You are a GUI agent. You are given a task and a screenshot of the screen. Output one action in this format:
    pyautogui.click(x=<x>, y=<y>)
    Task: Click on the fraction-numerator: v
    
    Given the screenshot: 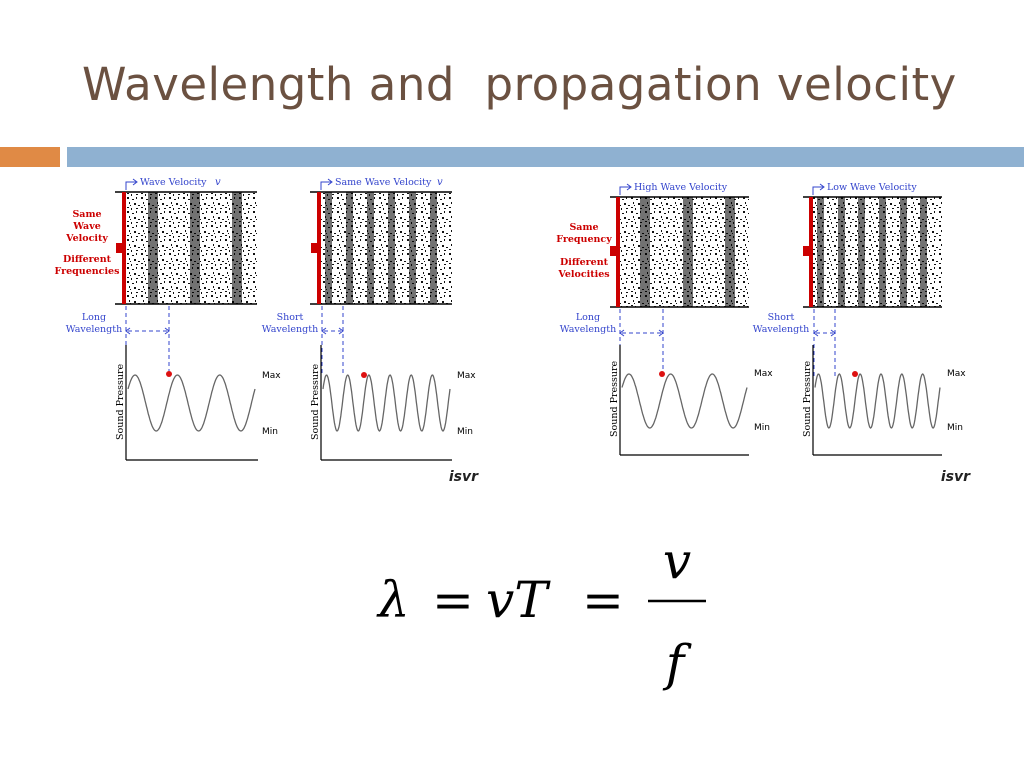 What is the action you would take?
    pyautogui.click(x=677, y=561)
    